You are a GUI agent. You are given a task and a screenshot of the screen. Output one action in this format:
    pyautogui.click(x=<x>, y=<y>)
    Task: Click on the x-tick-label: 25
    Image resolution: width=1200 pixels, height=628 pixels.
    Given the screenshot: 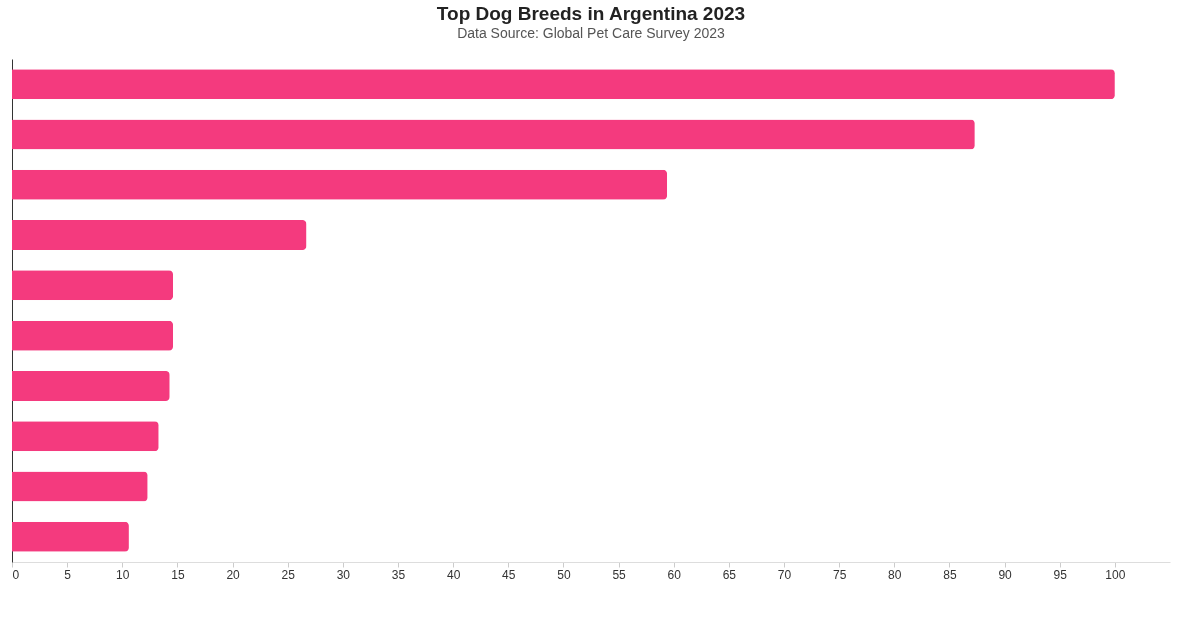 What is the action you would take?
    pyautogui.click(x=288, y=574)
    